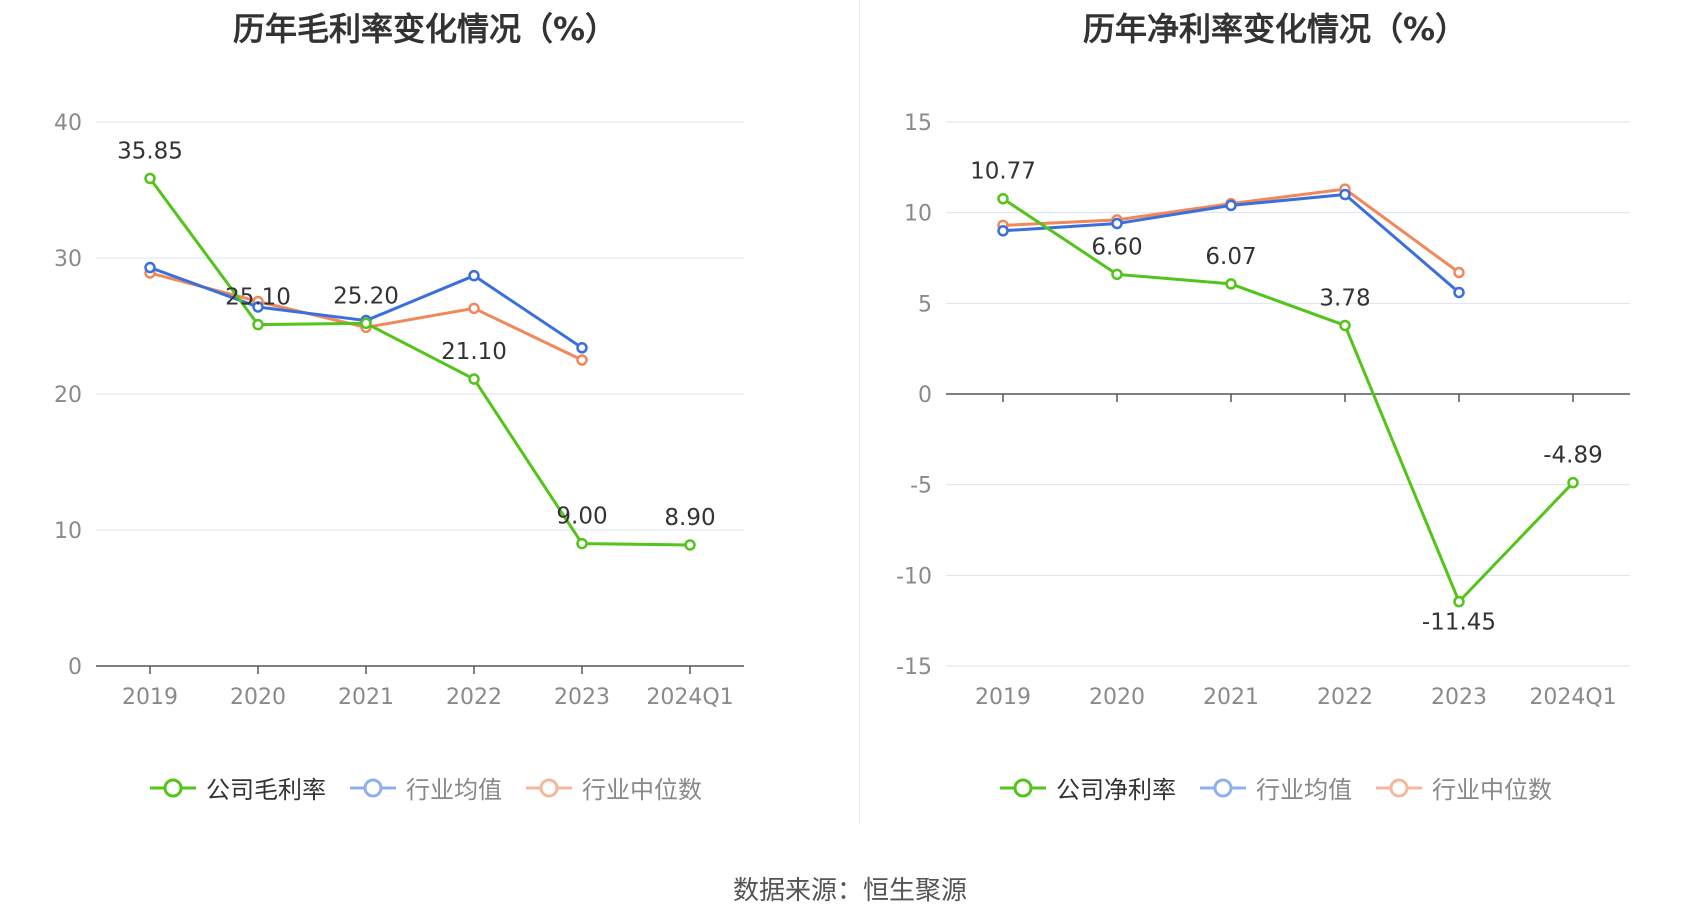 This screenshot has height=918, width=1700. What do you see at coordinates (1116, 790) in the screenshot?
I see `legend-label-company-net: 公司净利率` at bounding box center [1116, 790].